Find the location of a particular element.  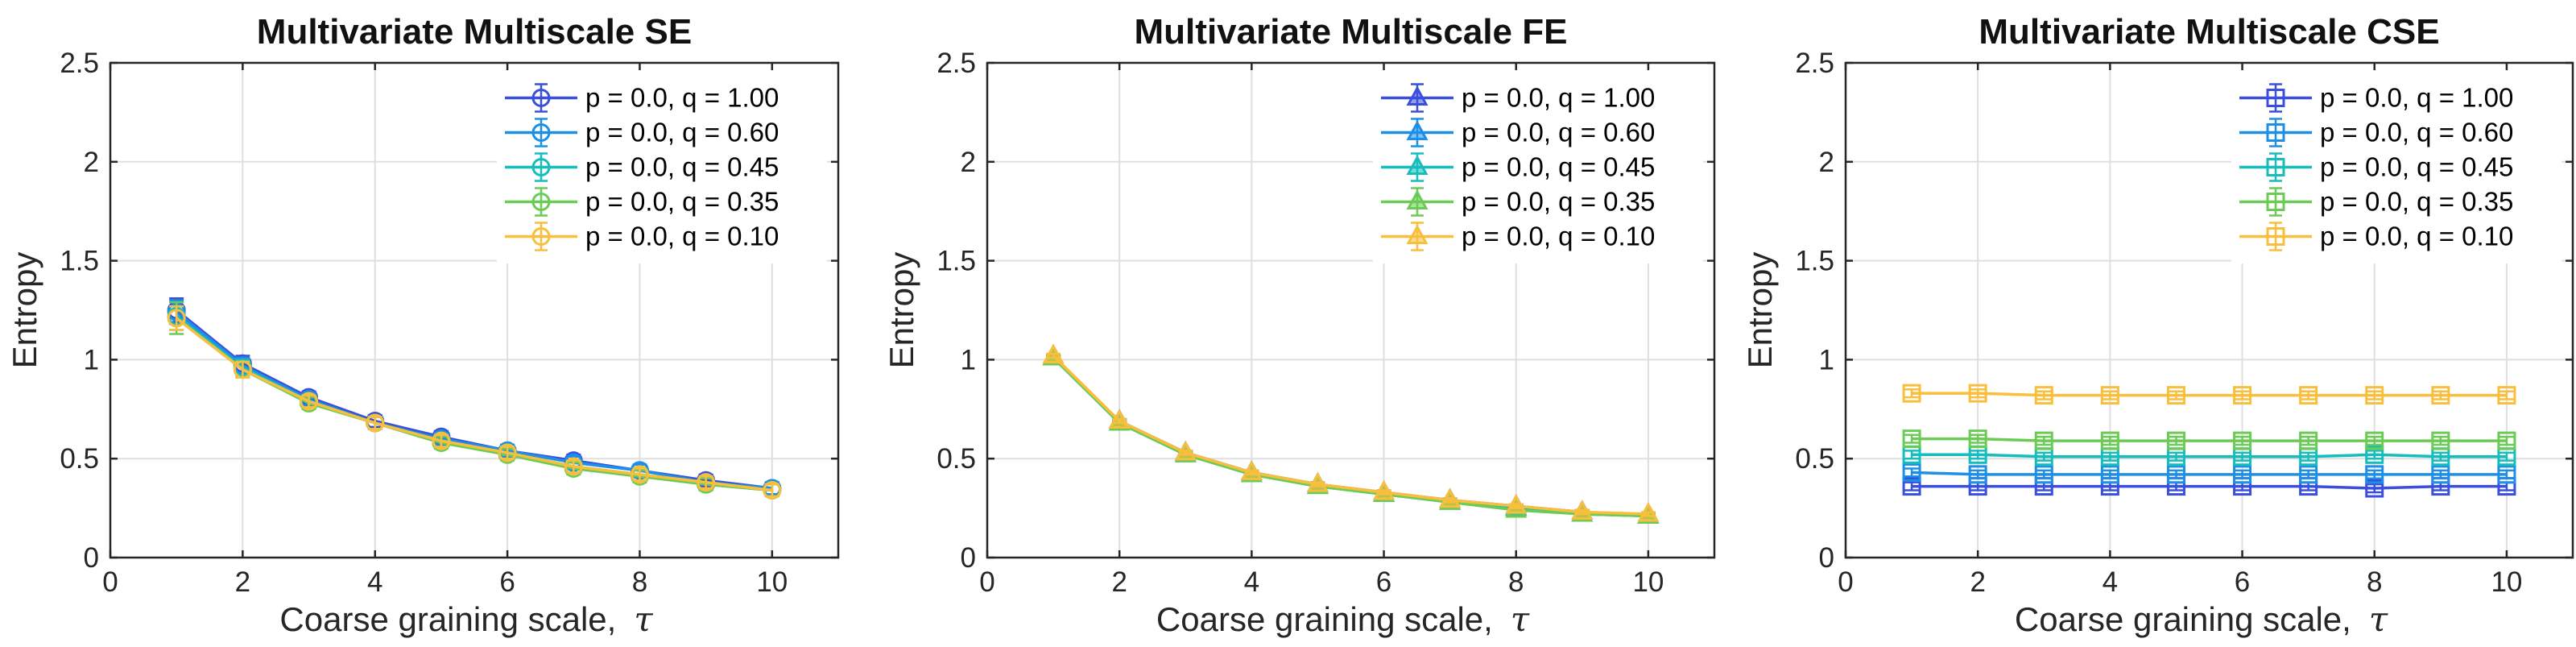

chart-title: Multivariate Multiscale SE is located at coordinates (475, 32).